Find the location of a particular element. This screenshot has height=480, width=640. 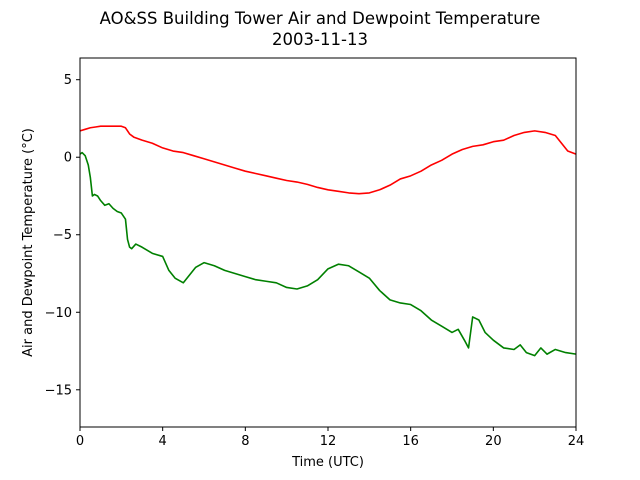

x-tick-label: 20 is located at coordinates (493, 441).